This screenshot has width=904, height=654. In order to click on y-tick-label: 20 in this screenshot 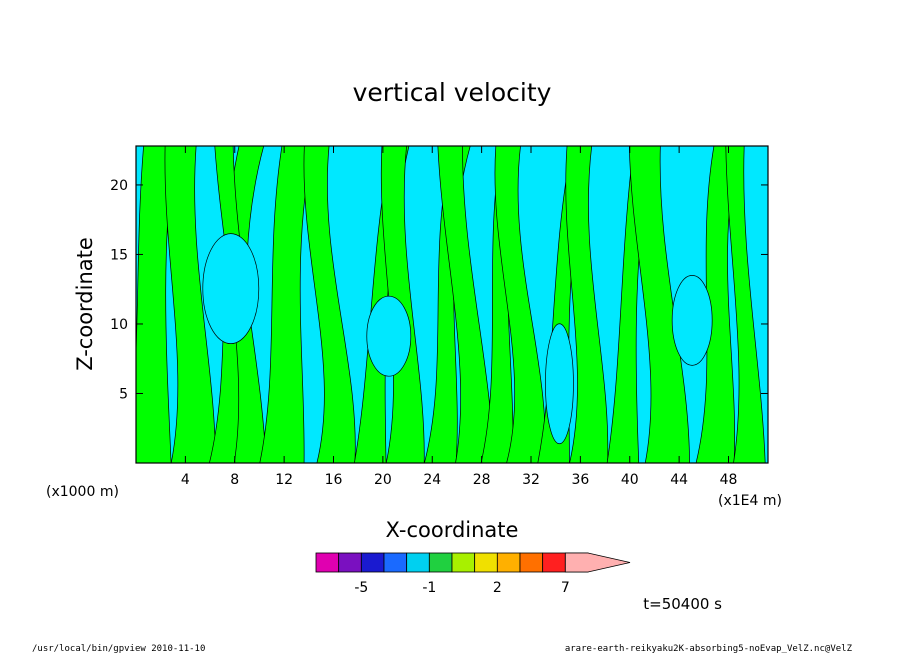, I will do `click(119, 186)`.